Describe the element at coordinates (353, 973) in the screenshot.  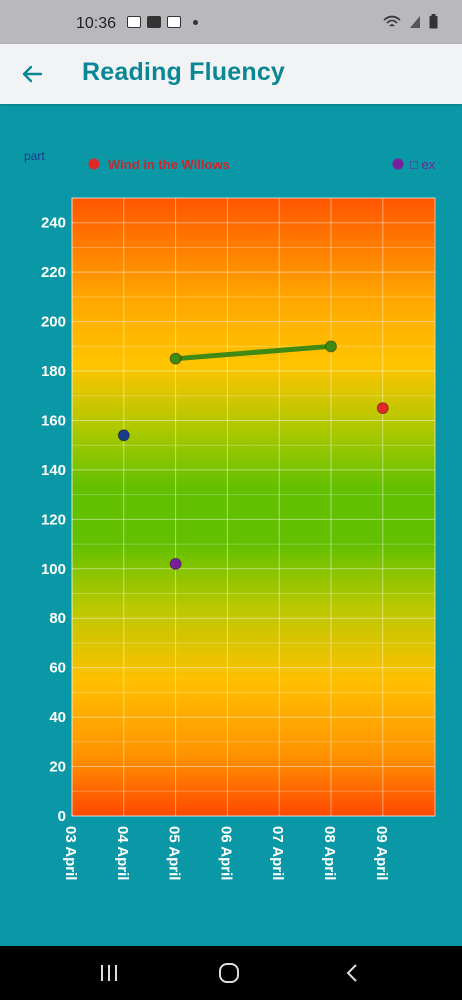
I see `back-icon` at that location.